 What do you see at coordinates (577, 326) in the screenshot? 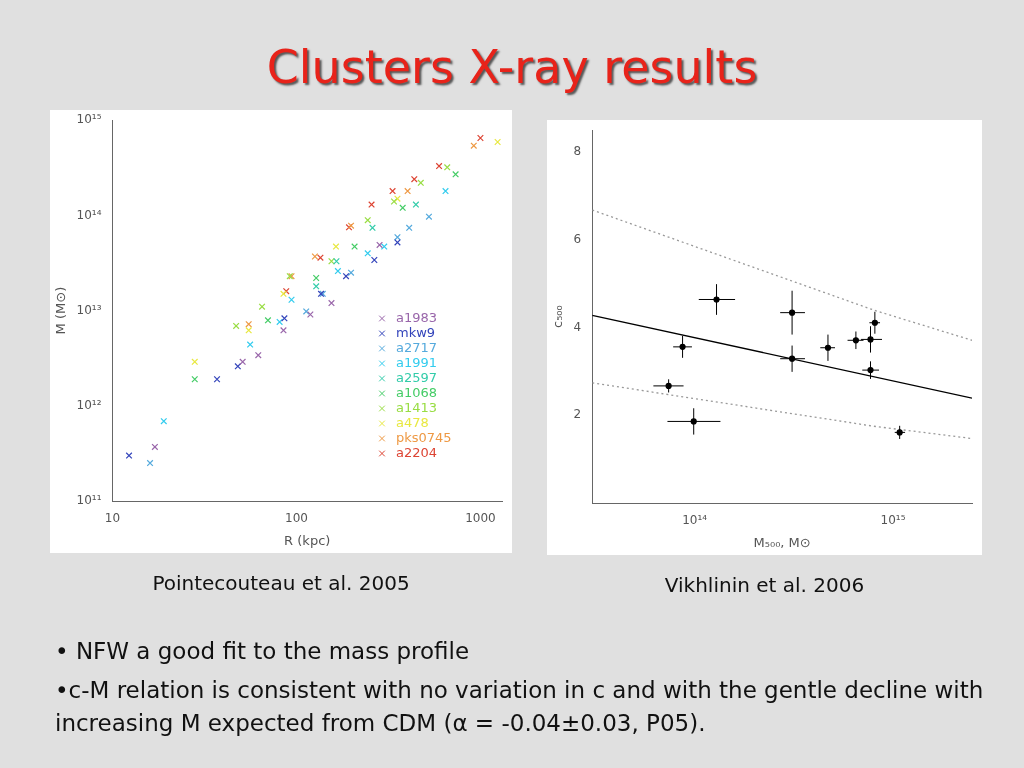
I see `y-tick-label: 4` at bounding box center [577, 326].